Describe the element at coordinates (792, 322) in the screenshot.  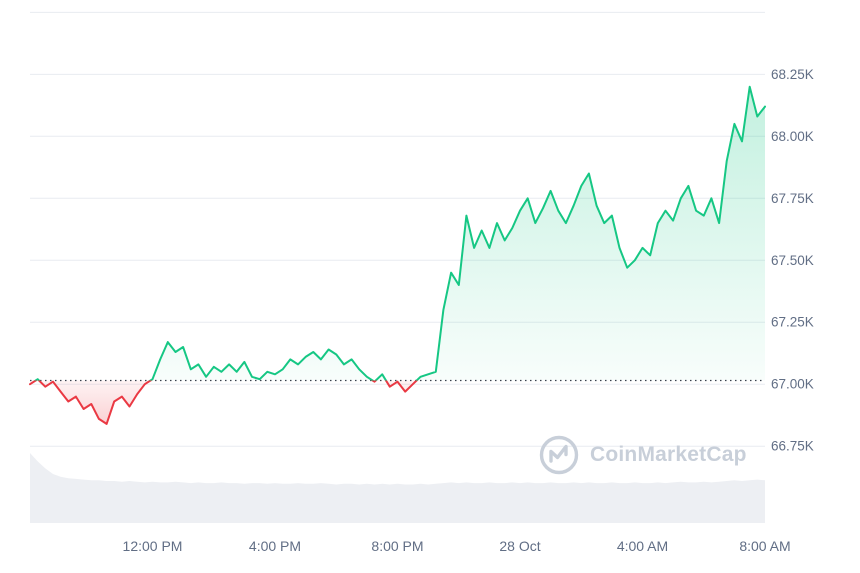
I see `y-axis-label: 67.25K` at that location.